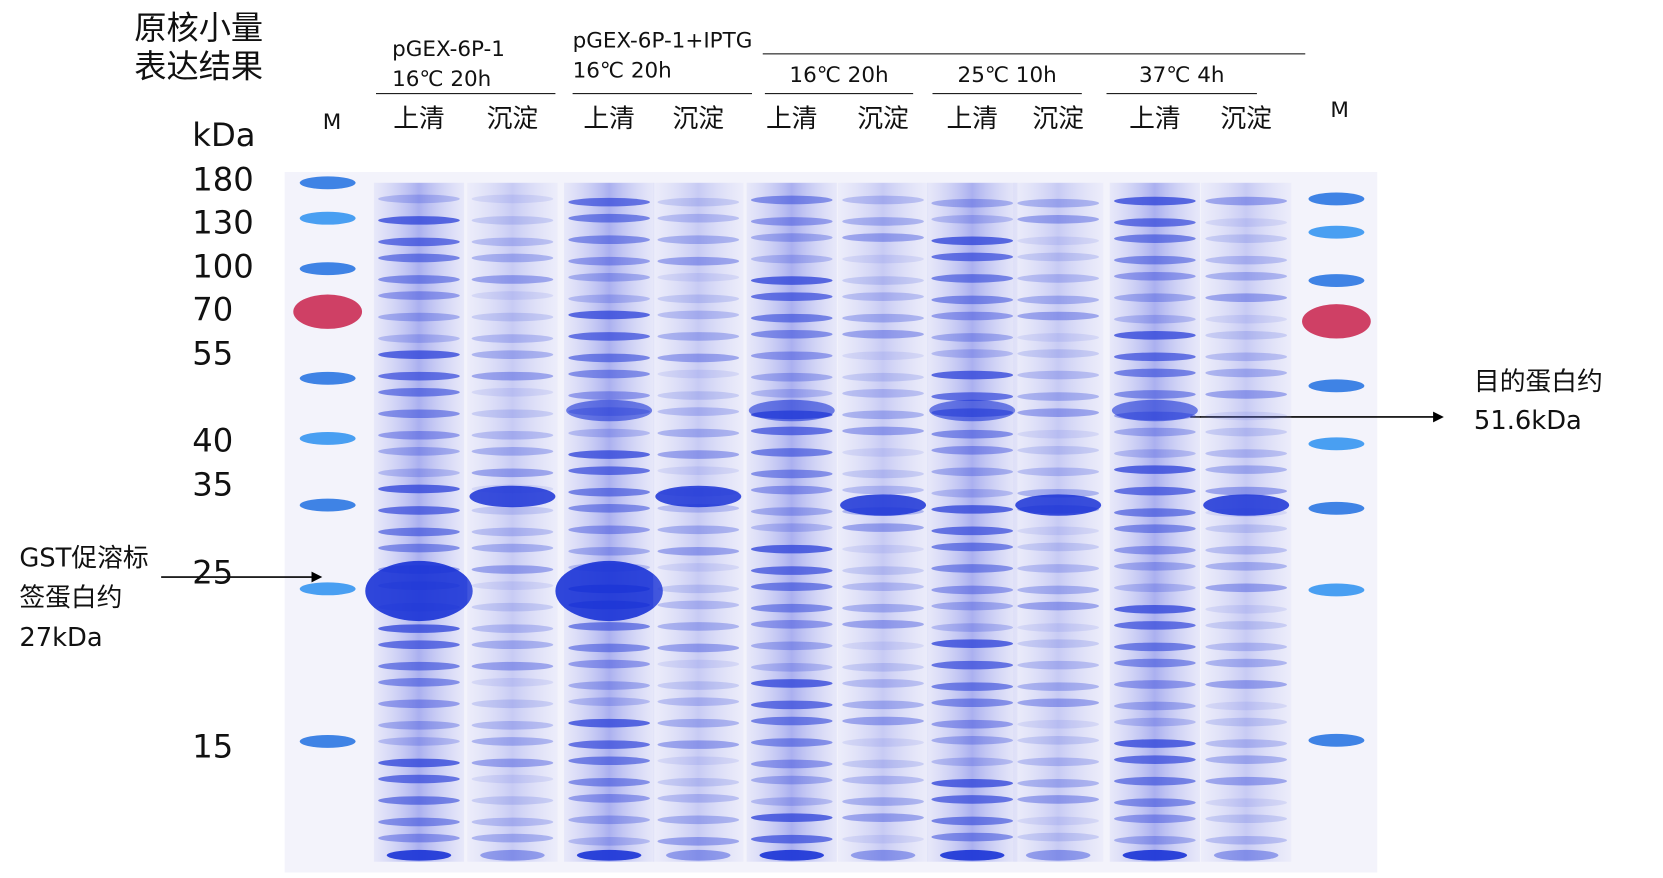  Describe the element at coordinates (1246, 505) in the screenshot. I see `pellet-band` at that location.